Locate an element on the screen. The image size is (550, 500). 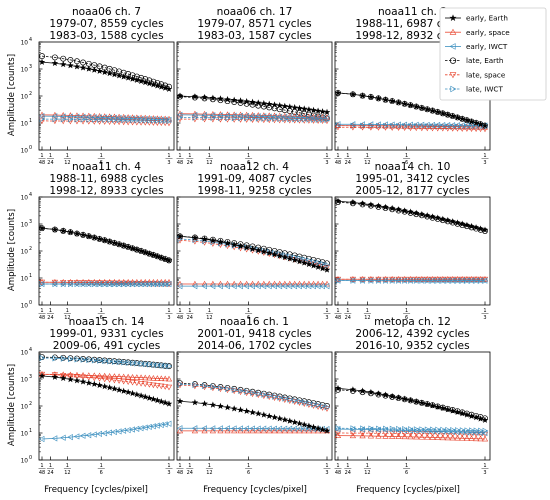
subplot-title: noaa14 ch. 10 is located at coordinates (413, 167).